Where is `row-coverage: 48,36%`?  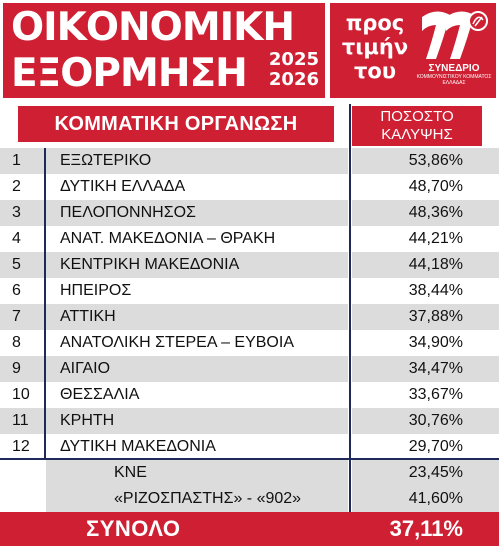
row-coverage: 48,36% is located at coordinates (425, 213).